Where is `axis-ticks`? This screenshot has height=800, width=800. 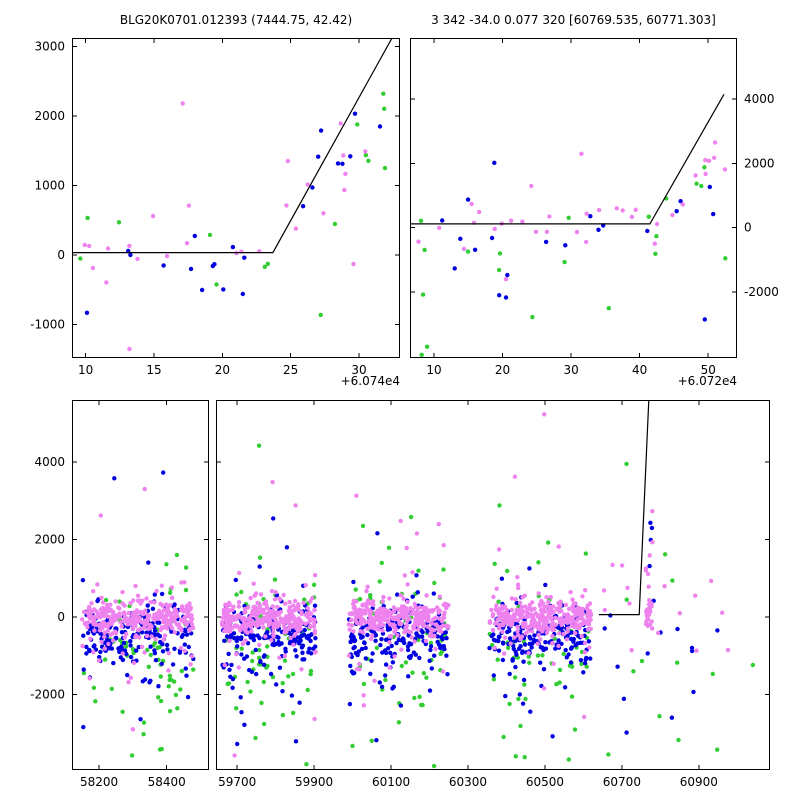 axis-ticks is located at coordinates (140, 585).